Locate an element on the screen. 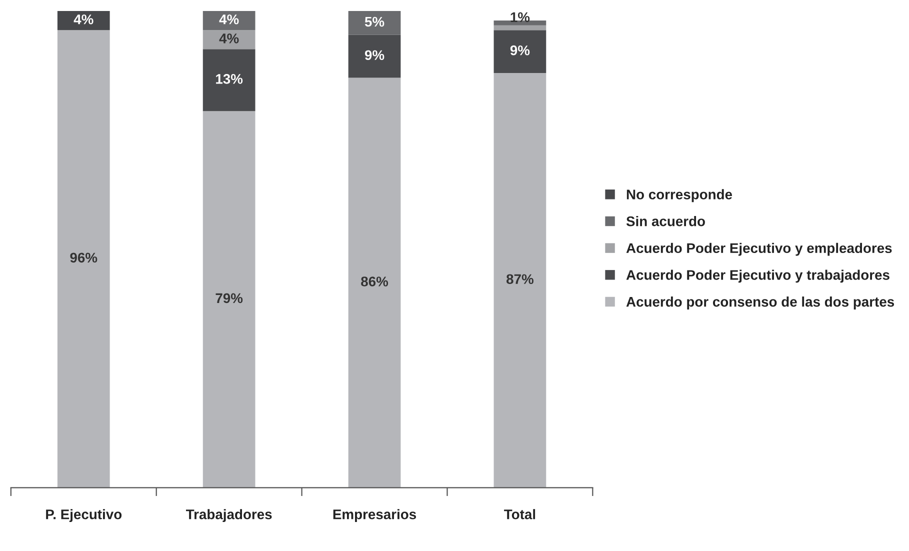 The height and width of the screenshot is (551, 909). data-label: 79% is located at coordinates (229, 298).